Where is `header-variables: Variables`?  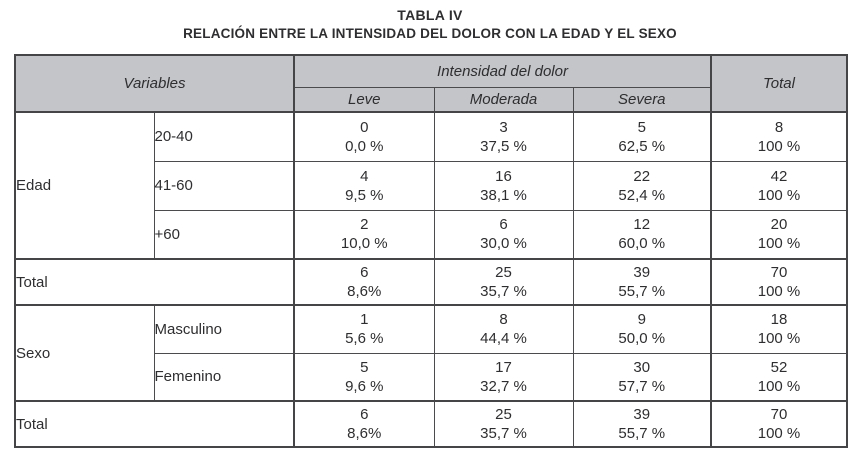 header-variables: Variables is located at coordinates (155, 83).